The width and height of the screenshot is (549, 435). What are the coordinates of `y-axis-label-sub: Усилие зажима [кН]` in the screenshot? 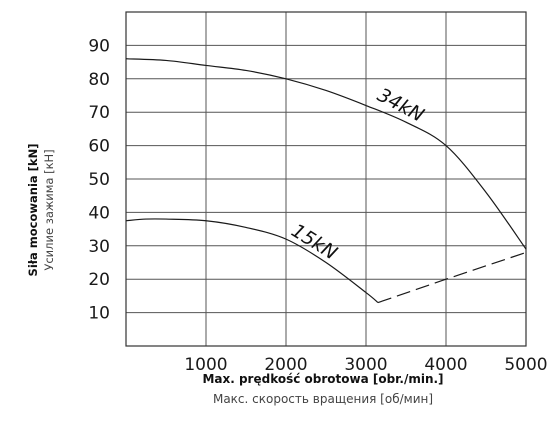 It's located at (49, 209).